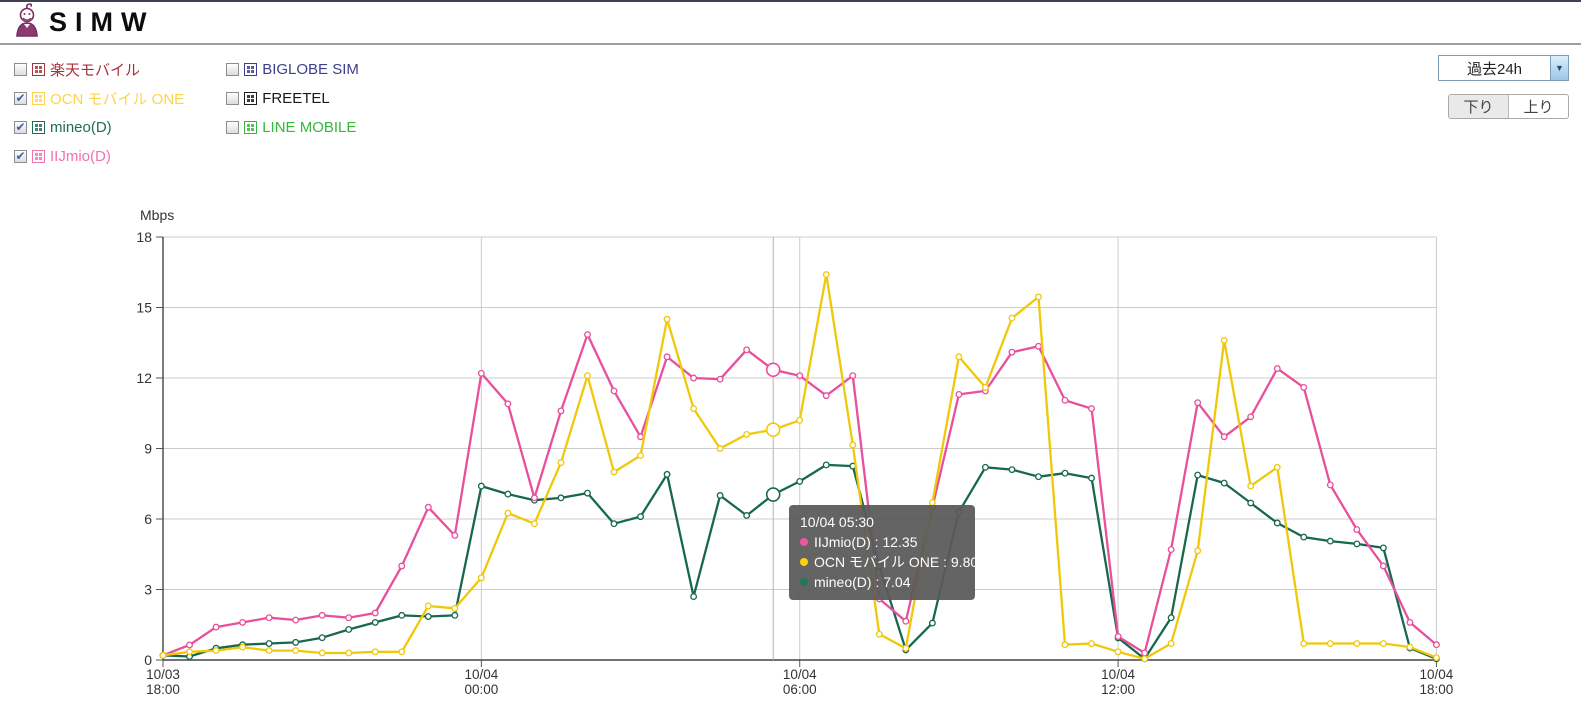  I want to click on carrier-filter-row: OCN モバイル ONE, so click(99, 98).